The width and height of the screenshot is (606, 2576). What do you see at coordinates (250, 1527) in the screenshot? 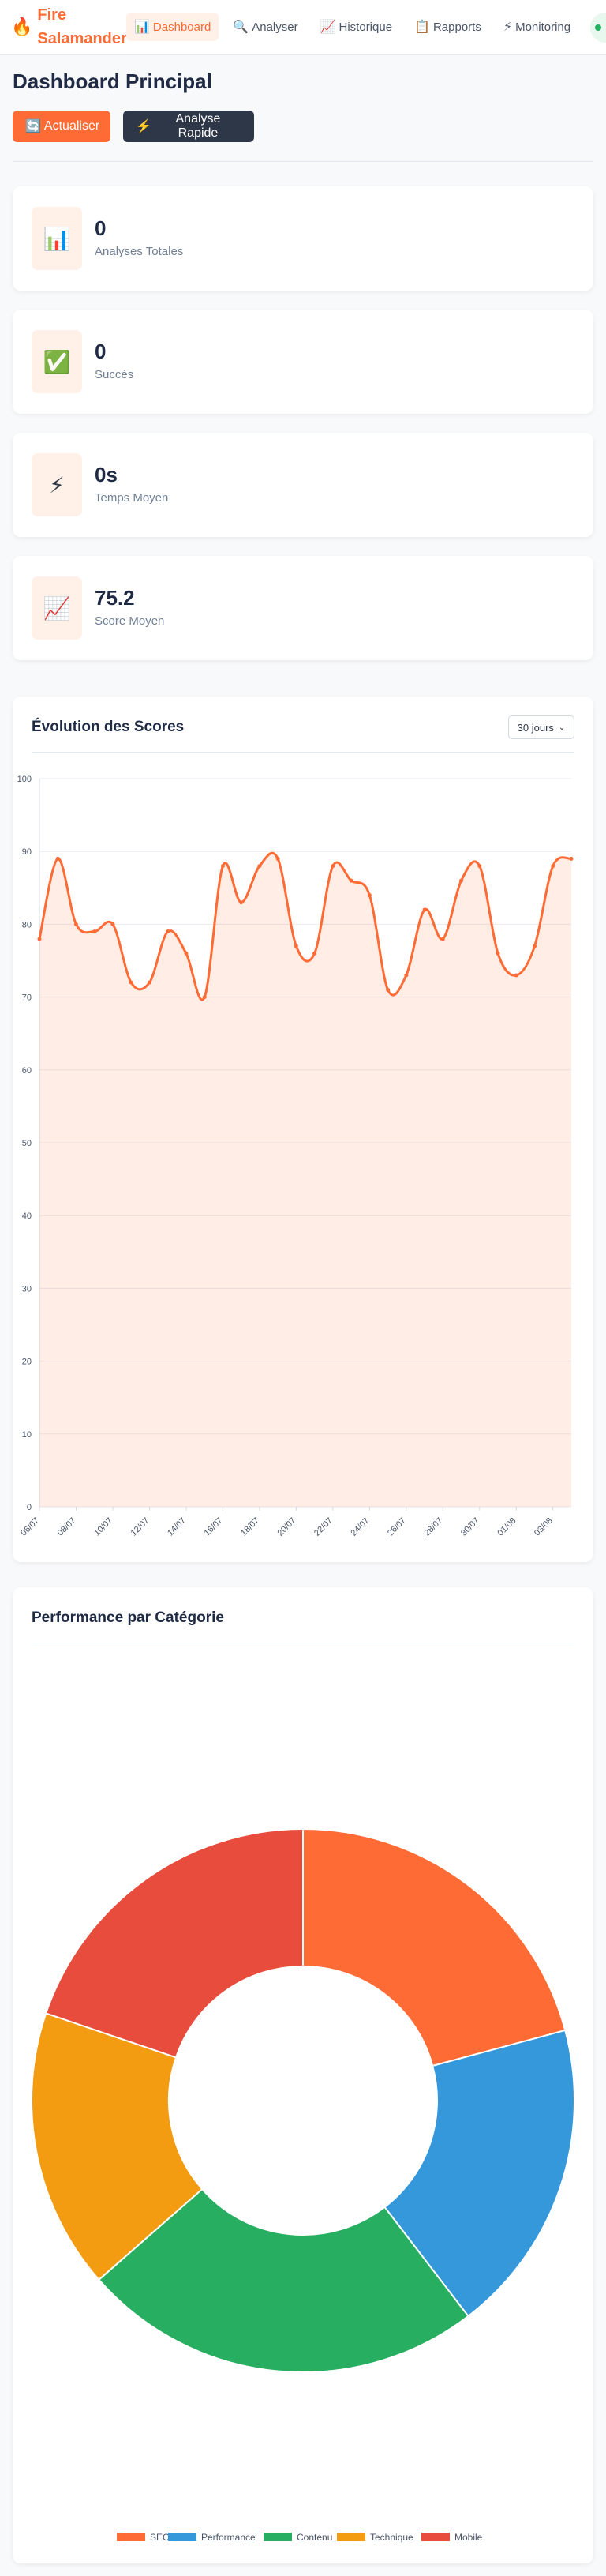
I see `x-tick-label: 18/07` at bounding box center [250, 1527].